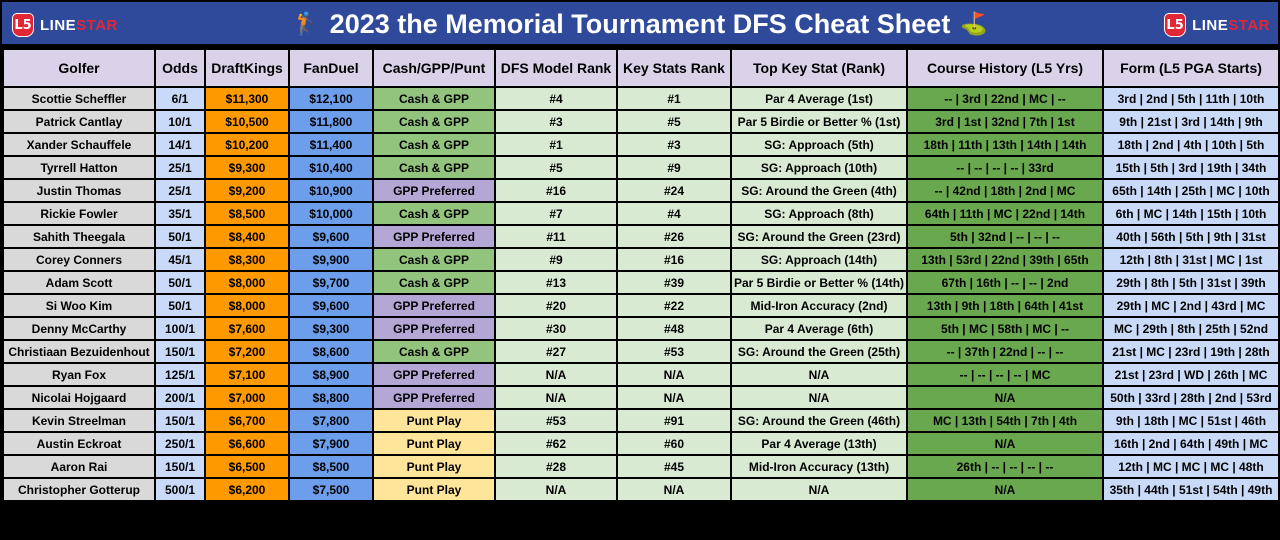  Describe the element at coordinates (1005, 374) in the screenshot. I see `course-history-cell: -- | -- | -- | -- | MC` at that location.